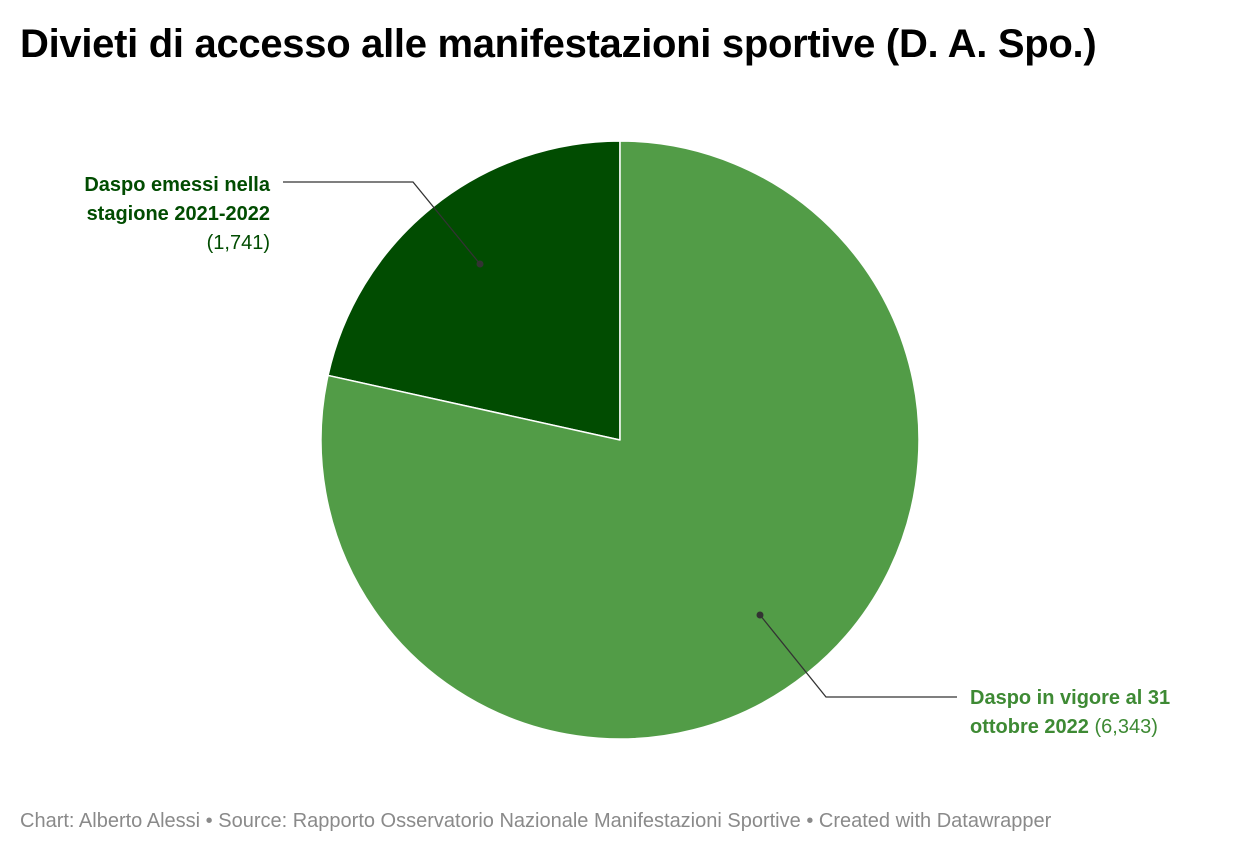 This screenshot has width=1240, height=856. Describe the element at coordinates (1064, 727) in the screenshot. I see `slice-label-2-line-2: ottobre 2022 (6,343)` at that location.